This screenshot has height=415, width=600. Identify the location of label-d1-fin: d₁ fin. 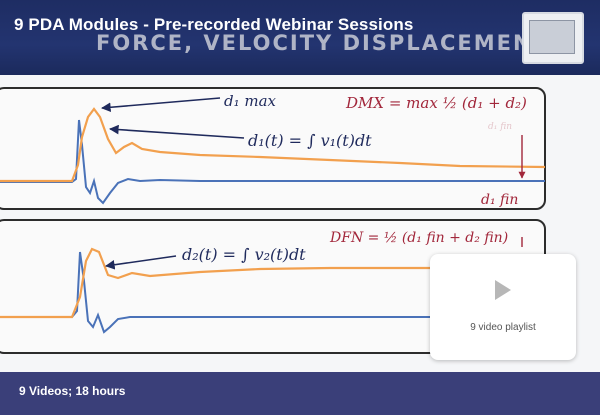
(500, 200).